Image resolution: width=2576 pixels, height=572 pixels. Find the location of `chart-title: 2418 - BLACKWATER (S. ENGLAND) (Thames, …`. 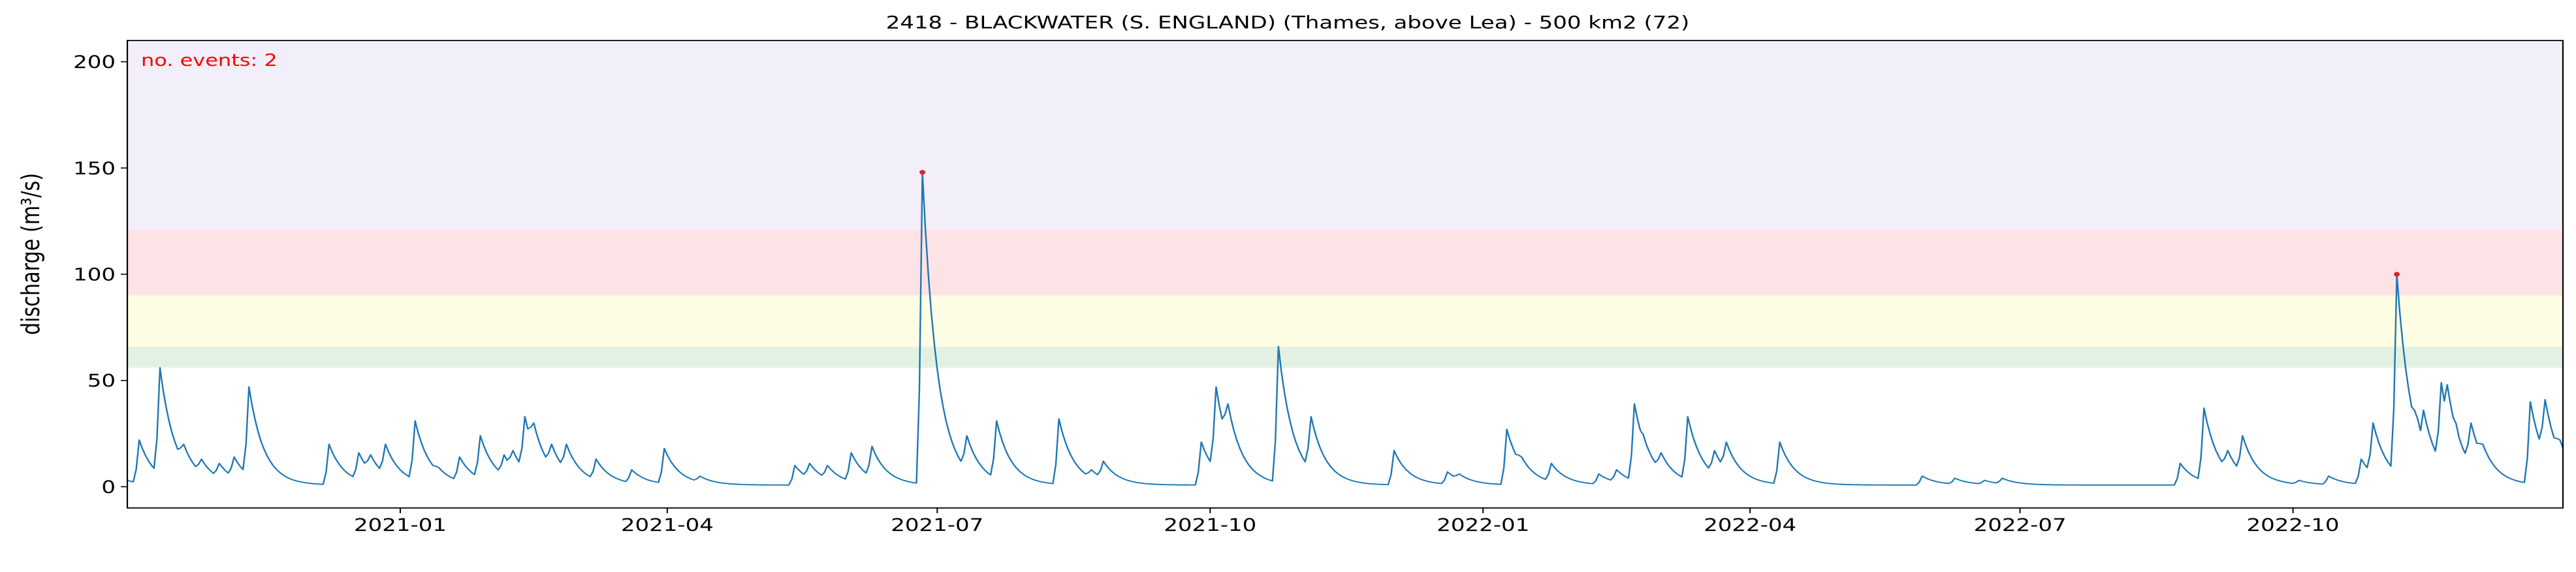

chart-title: 2418 - BLACKWATER (S. ENGLAND) (Thames, … is located at coordinates (1288, 23).